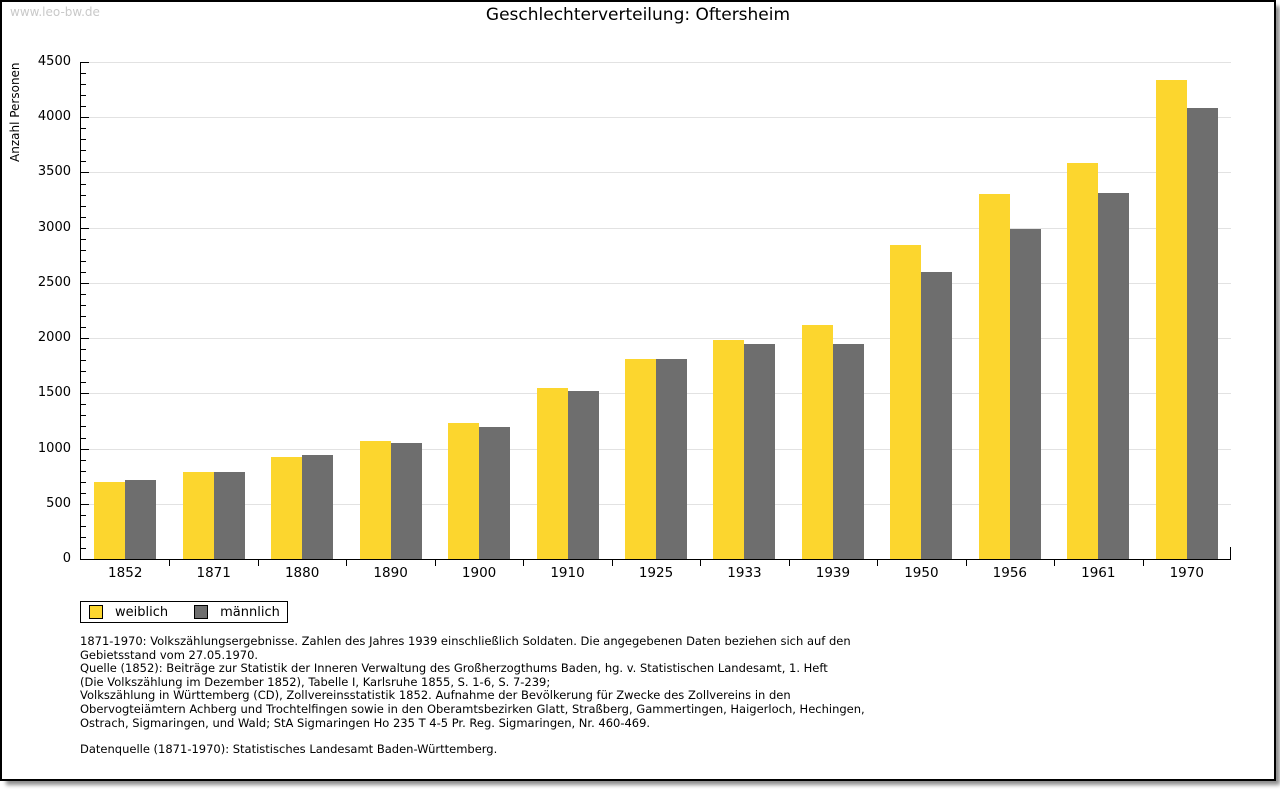 Image resolution: width=1280 pixels, height=791 pixels. Describe the element at coordinates (921, 573) in the screenshot. I see `x-tick-label: 1950` at that location.